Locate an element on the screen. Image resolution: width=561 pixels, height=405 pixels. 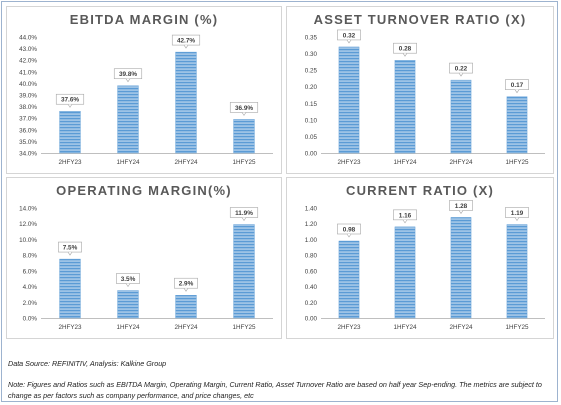
y-tick-label: 0.40 is located at coordinates (311, 287).